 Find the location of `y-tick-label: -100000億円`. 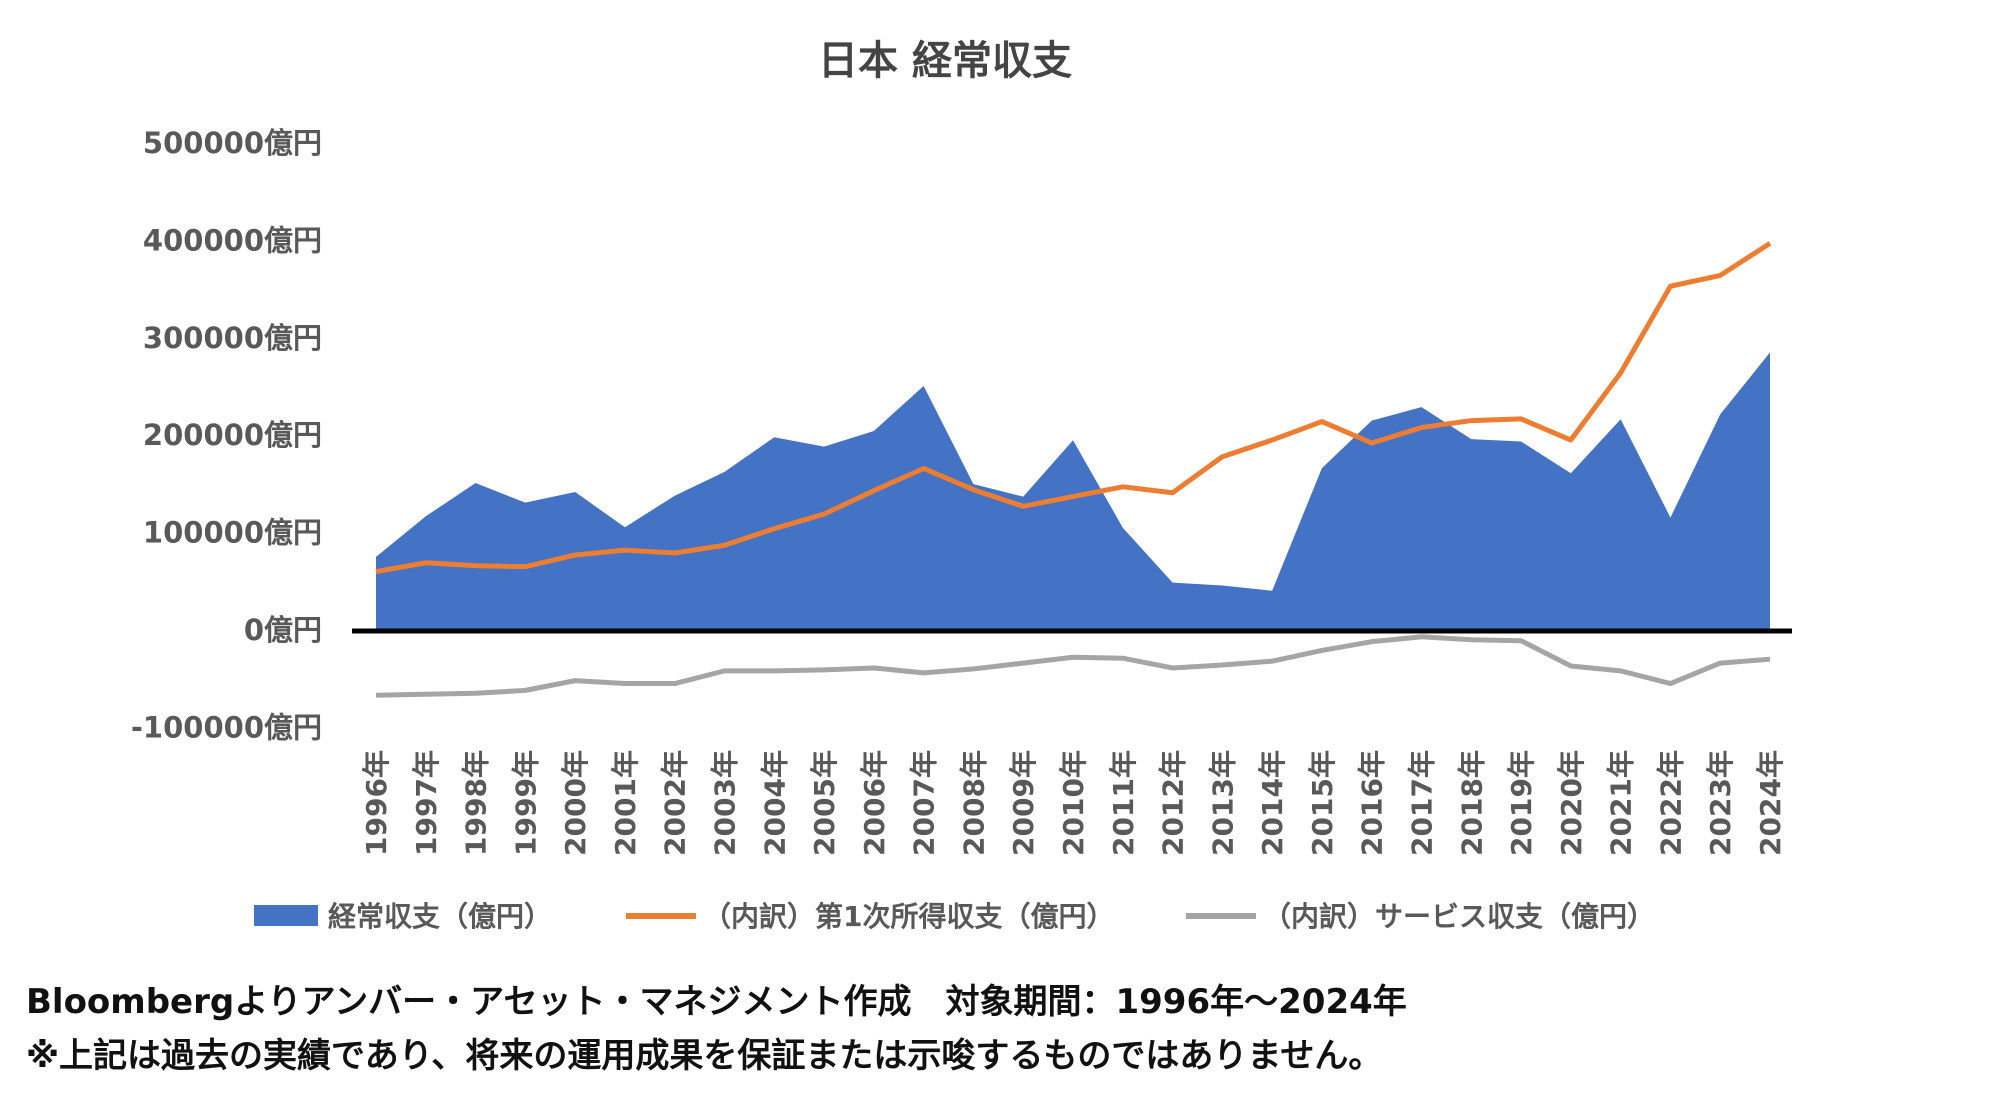

y-tick-label: -100000億円 is located at coordinates (226, 727).